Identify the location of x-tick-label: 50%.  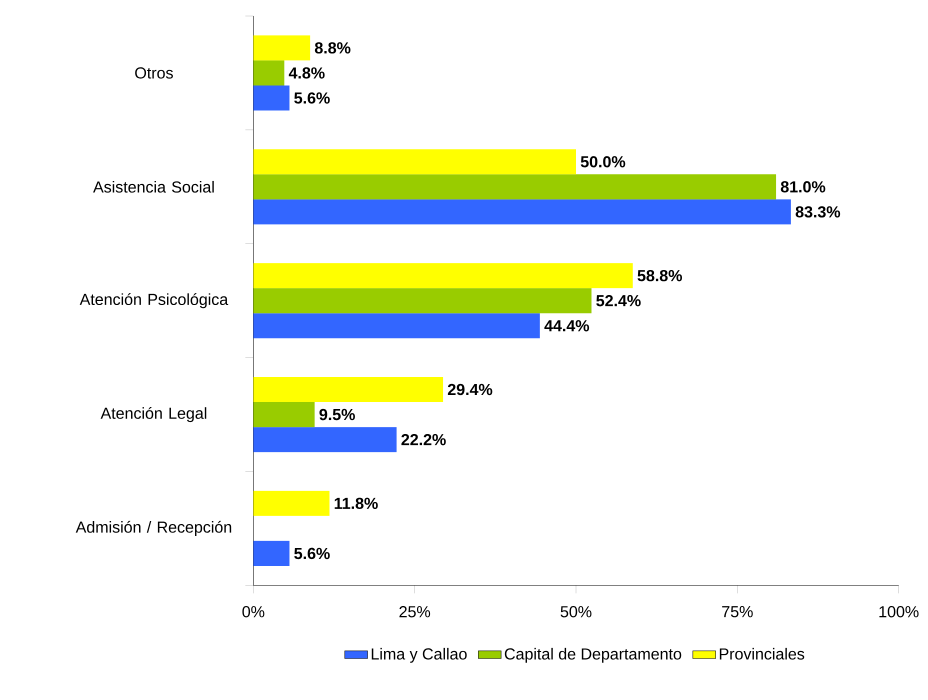
(576, 612).